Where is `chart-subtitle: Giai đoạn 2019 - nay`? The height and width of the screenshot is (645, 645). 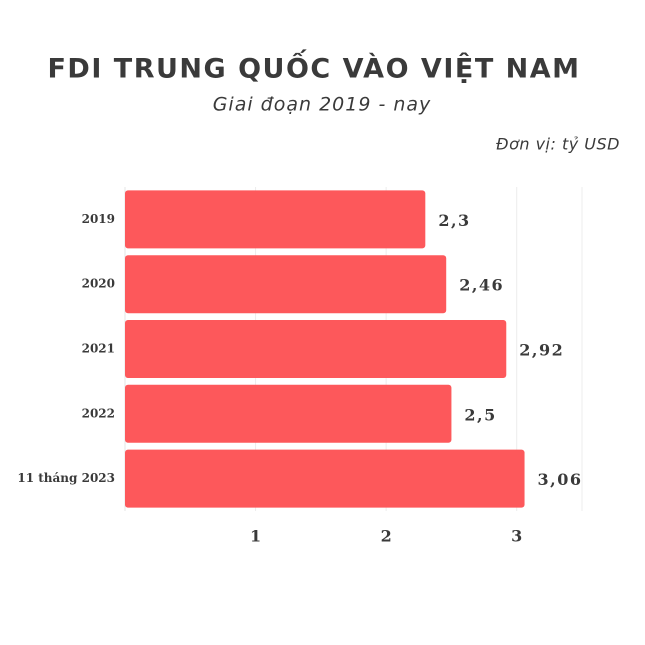 chart-subtitle: Giai đoạn 2019 - nay is located at coordinates (322, 105).